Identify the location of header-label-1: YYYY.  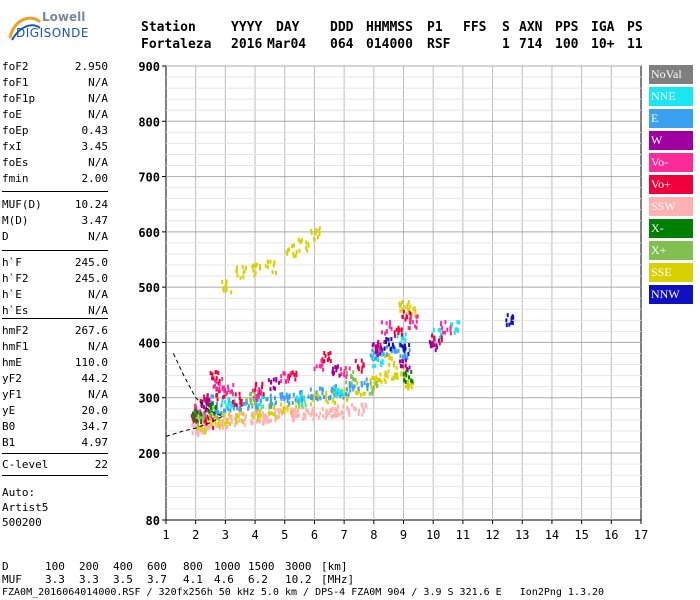
(247, 27).